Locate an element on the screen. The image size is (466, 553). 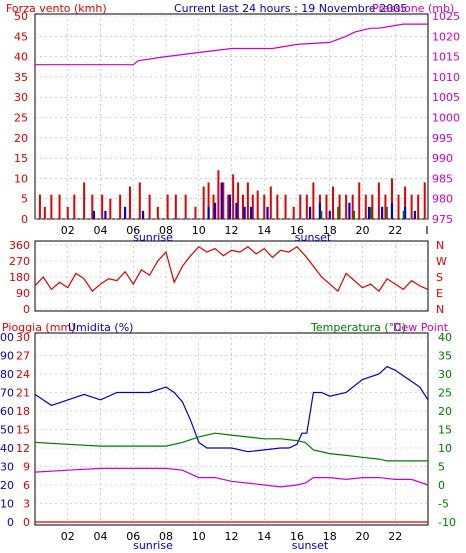
x-axis-end-tick: I is located at coordinates (426, 230).